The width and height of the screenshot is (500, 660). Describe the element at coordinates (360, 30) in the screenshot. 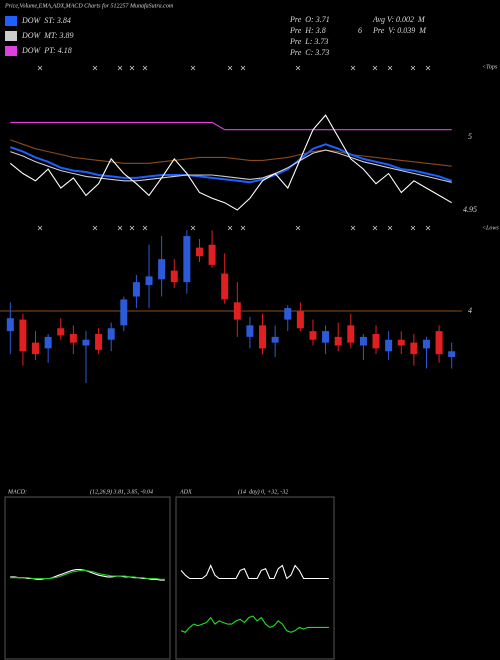

I see `annotation: 6` at that location.